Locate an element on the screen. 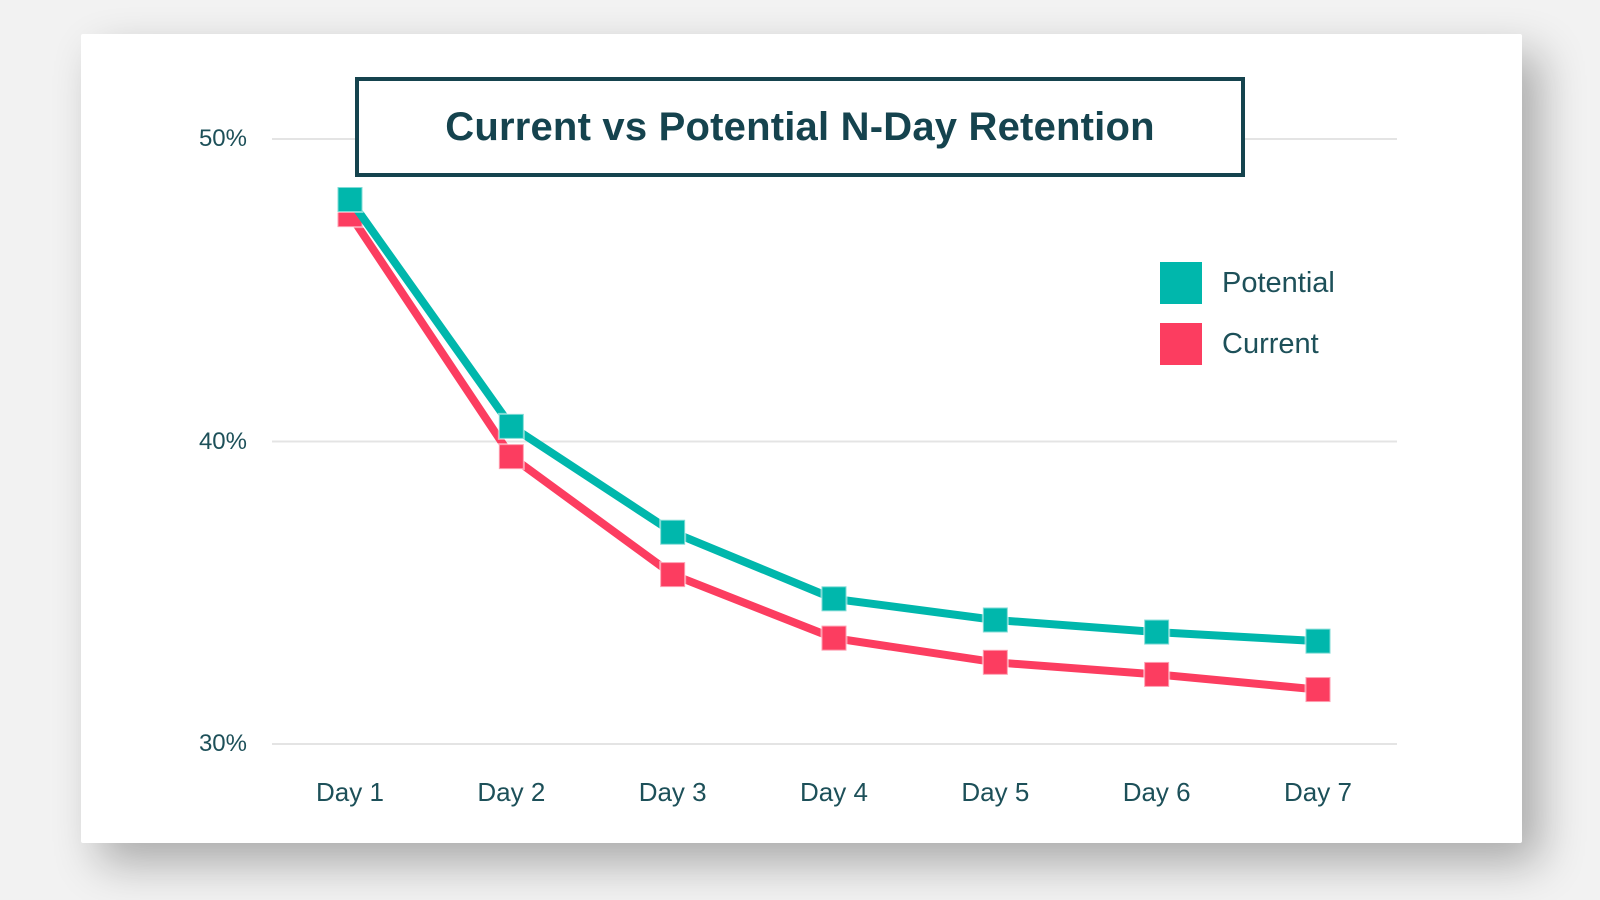 The height and width of the screenshot is (900, 1600). legend-label: Current is located at coordinates (1270, 344).